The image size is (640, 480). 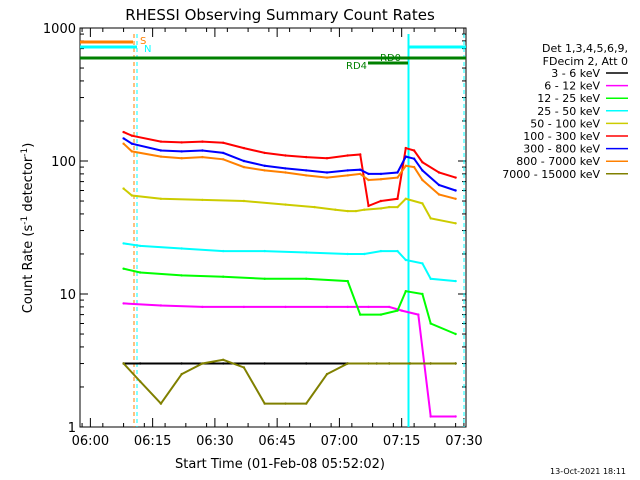 I want to click on legend-header-line-1: Det 1,3,4,5,6,9,, so click(x=585, y=48).